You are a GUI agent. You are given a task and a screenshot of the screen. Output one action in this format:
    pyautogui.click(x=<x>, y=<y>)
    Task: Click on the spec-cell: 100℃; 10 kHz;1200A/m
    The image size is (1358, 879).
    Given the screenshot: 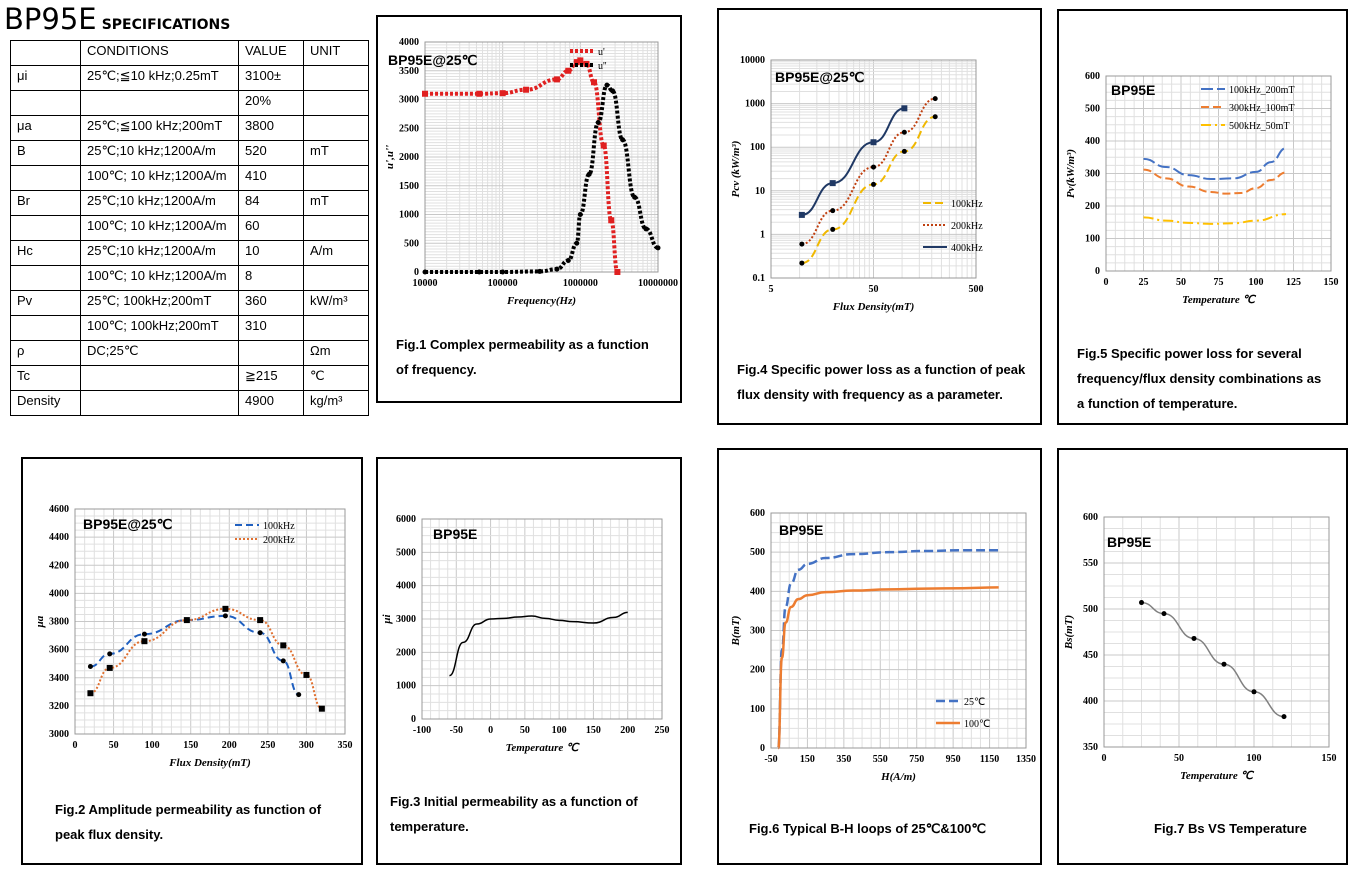 What is the action you would take?
    pyautogui.click(x=159, y=178)
    